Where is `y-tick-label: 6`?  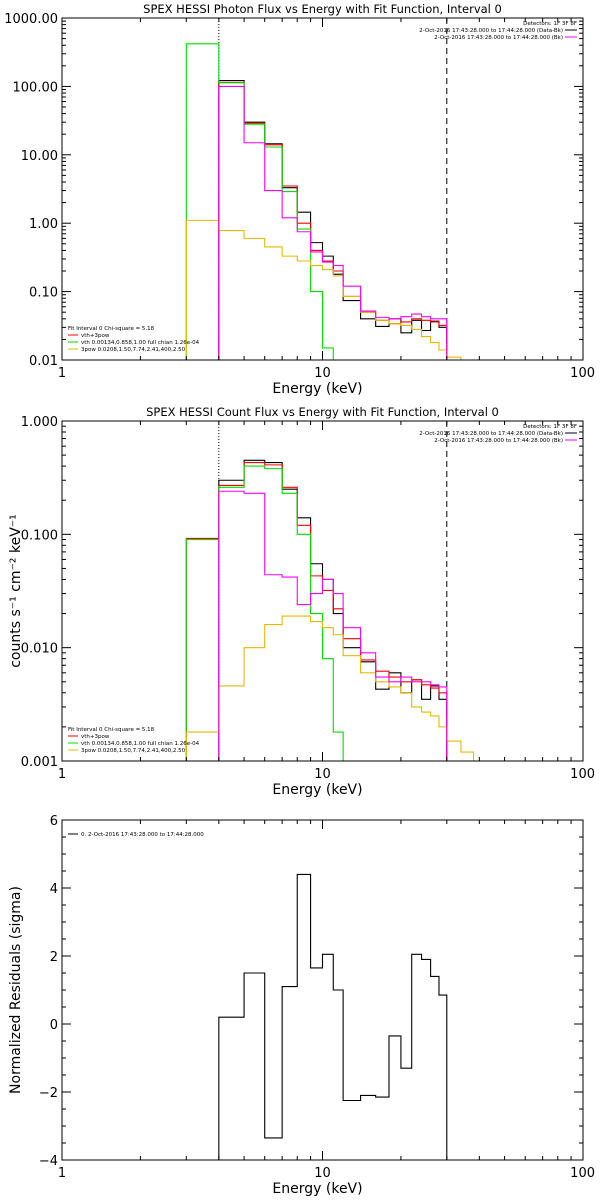
y-tick-label: 6 is located at coordinates (54, 821).